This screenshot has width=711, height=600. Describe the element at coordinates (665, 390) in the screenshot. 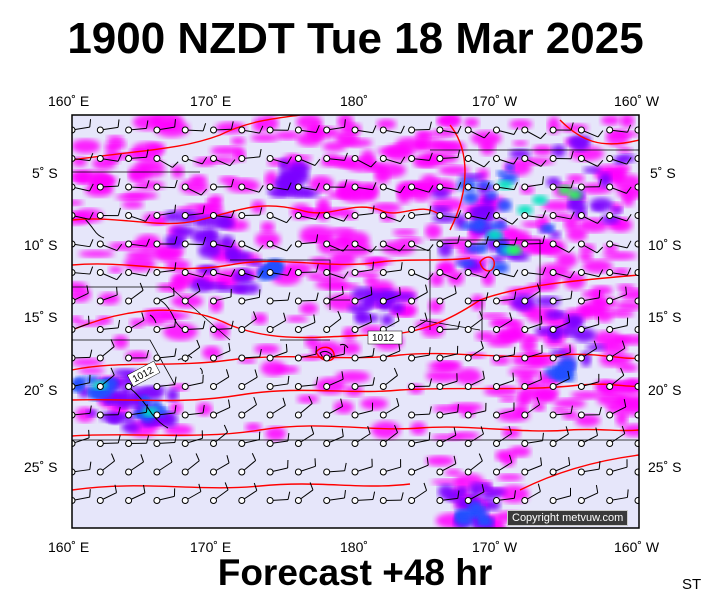

I see `lat-label-right-20s: 20˚ S` at that location.